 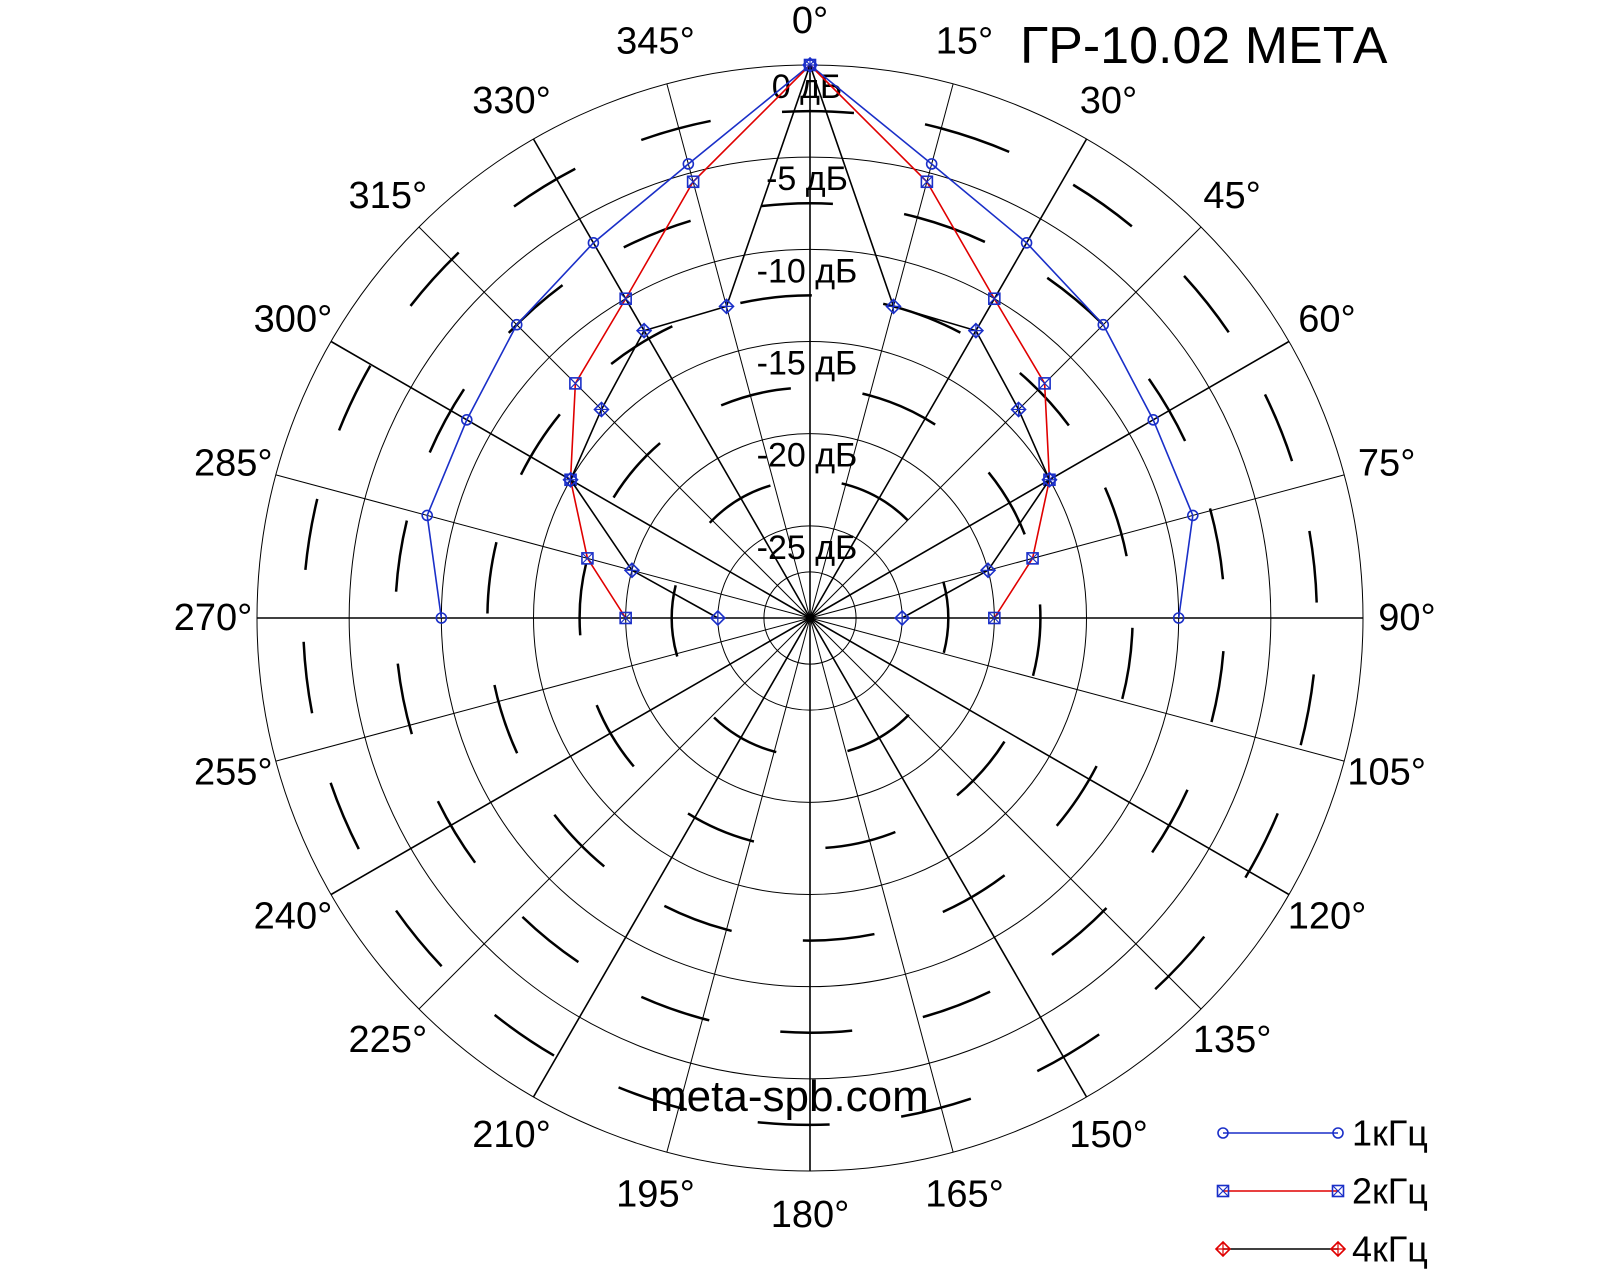 I want to click on angle-label: 195°, so click(x=655, y=1195).